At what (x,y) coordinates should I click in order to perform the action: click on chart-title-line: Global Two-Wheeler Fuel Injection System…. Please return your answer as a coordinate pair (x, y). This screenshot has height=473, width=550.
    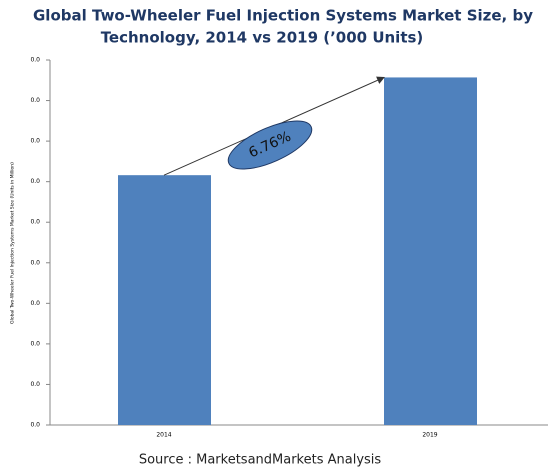
    Looking at the image, I should click on (283, 16).